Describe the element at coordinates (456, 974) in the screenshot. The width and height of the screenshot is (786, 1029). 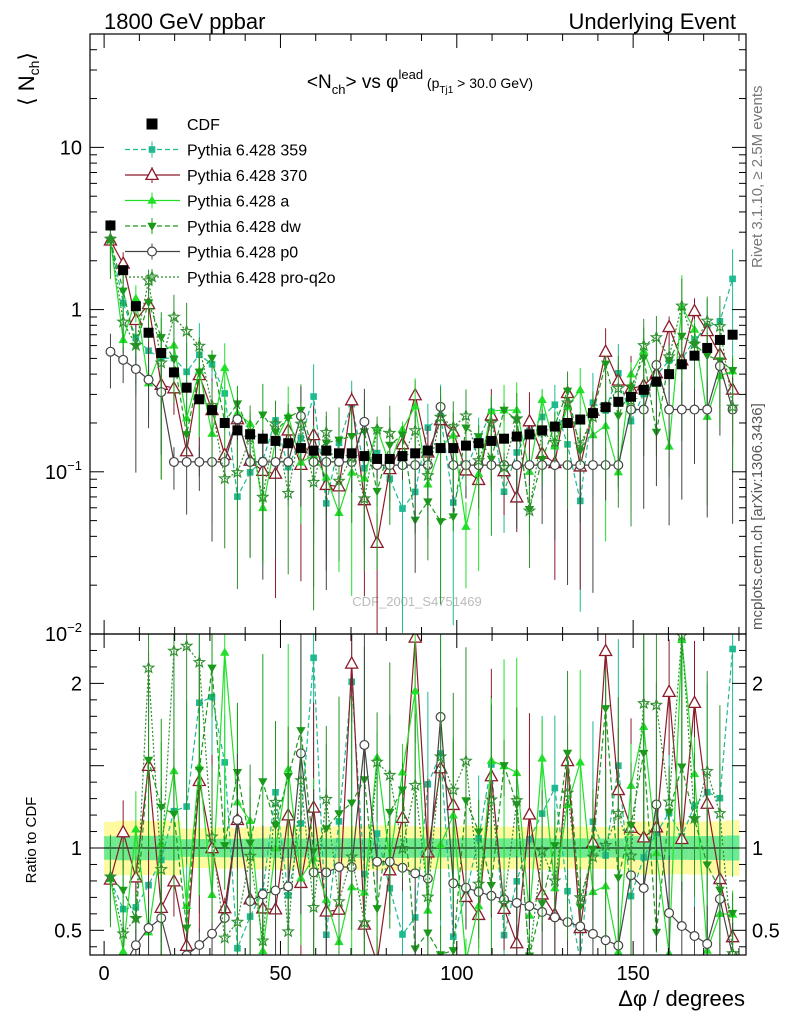
I see `x-tick-label: 100` at that location.